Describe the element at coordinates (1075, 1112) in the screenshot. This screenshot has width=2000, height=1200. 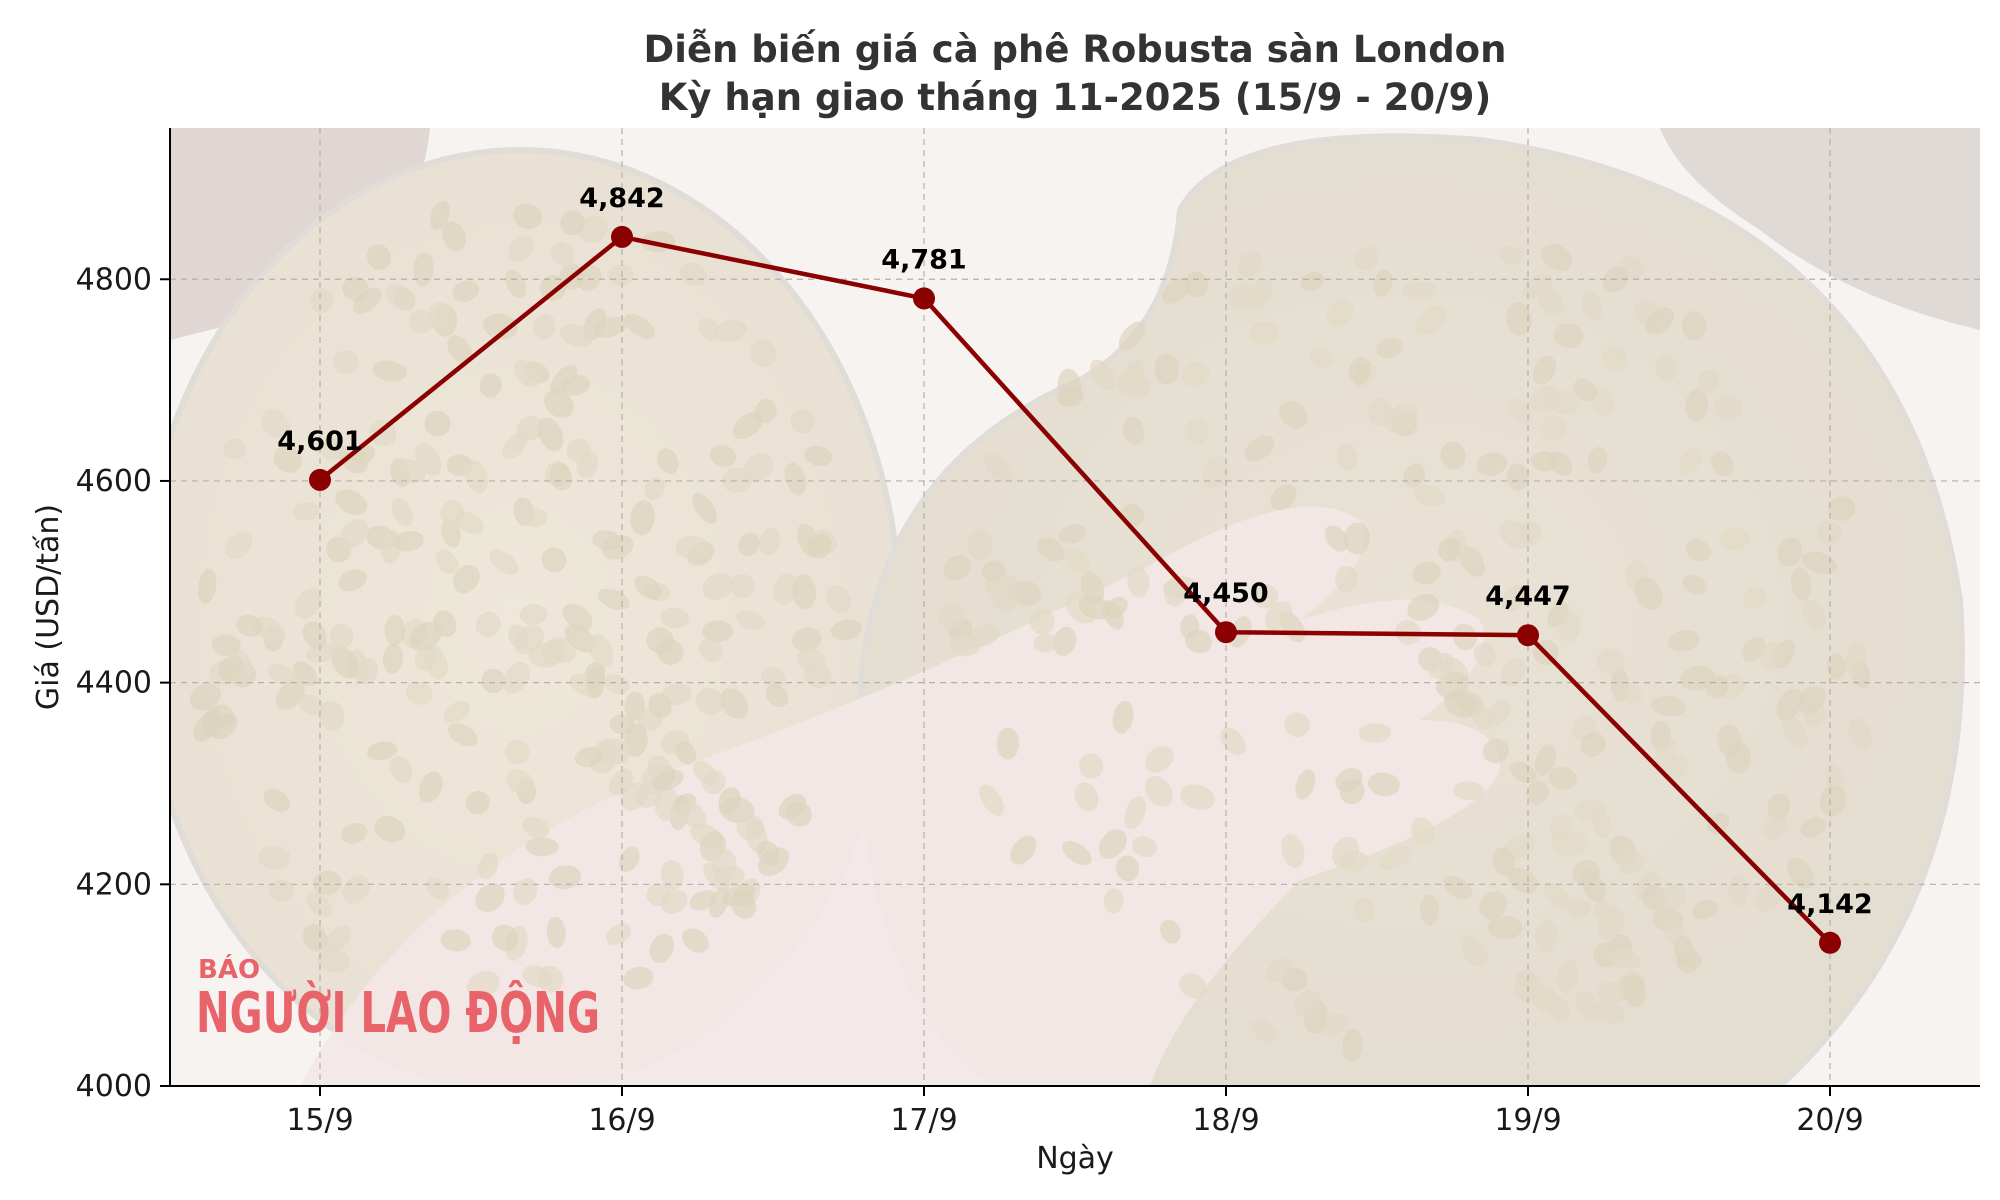
I see `x-axis-ticks: 15/9 16/9 17/9 18/9 19/9 20/9` at that location.